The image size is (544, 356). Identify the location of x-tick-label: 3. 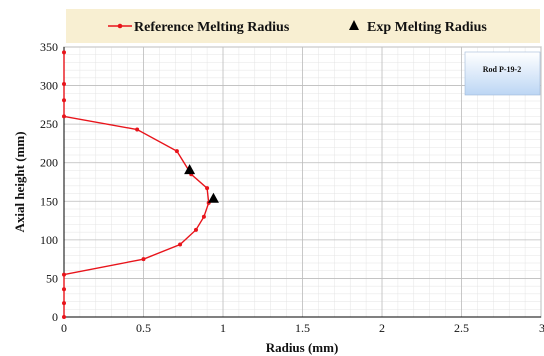
(541, 328).